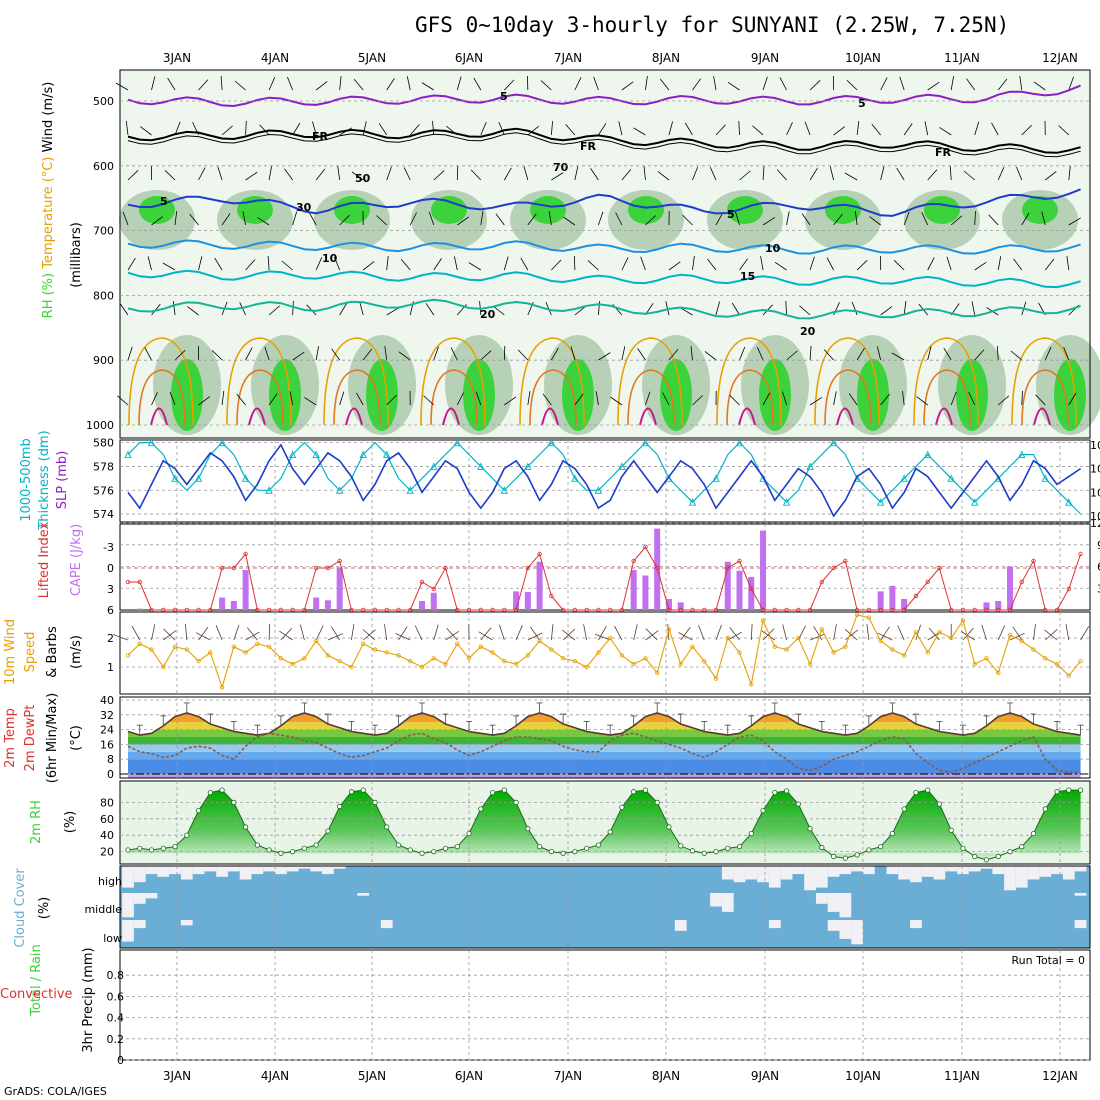  Describe the element at coordinates (103, 514) in the screenshot. I see `thickness-tick-label: 574` at that location.